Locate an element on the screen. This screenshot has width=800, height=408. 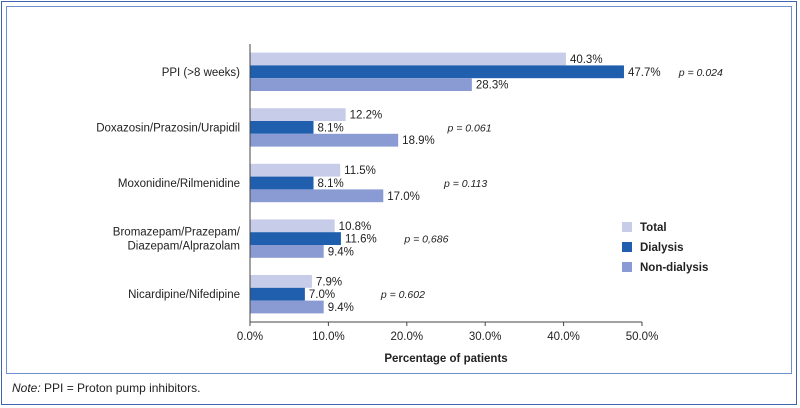
data-label: 40.3% is located at coordinates (586, 60).